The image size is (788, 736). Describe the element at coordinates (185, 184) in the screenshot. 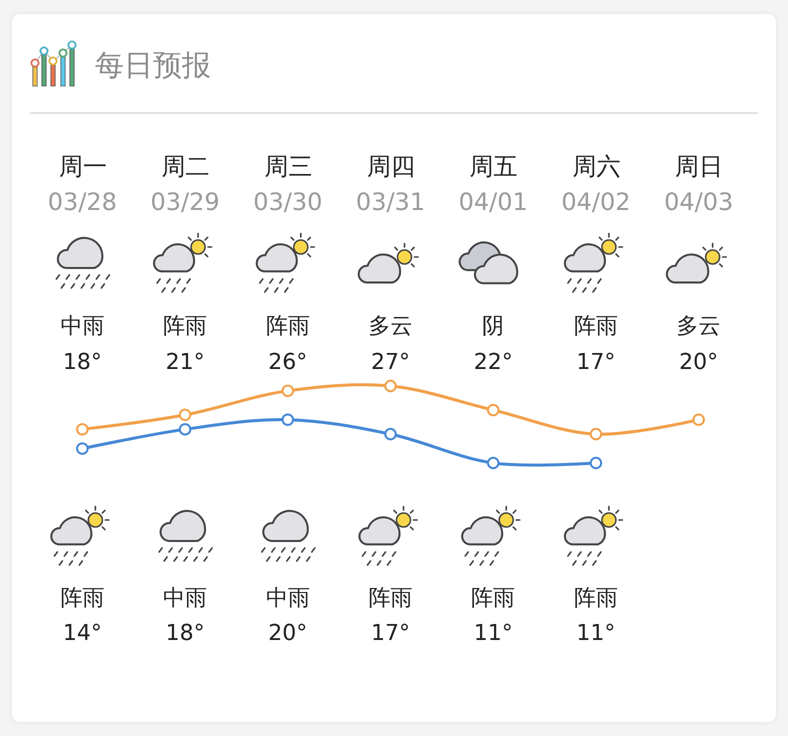

I see `category-label: 周二 03/29` at that location.